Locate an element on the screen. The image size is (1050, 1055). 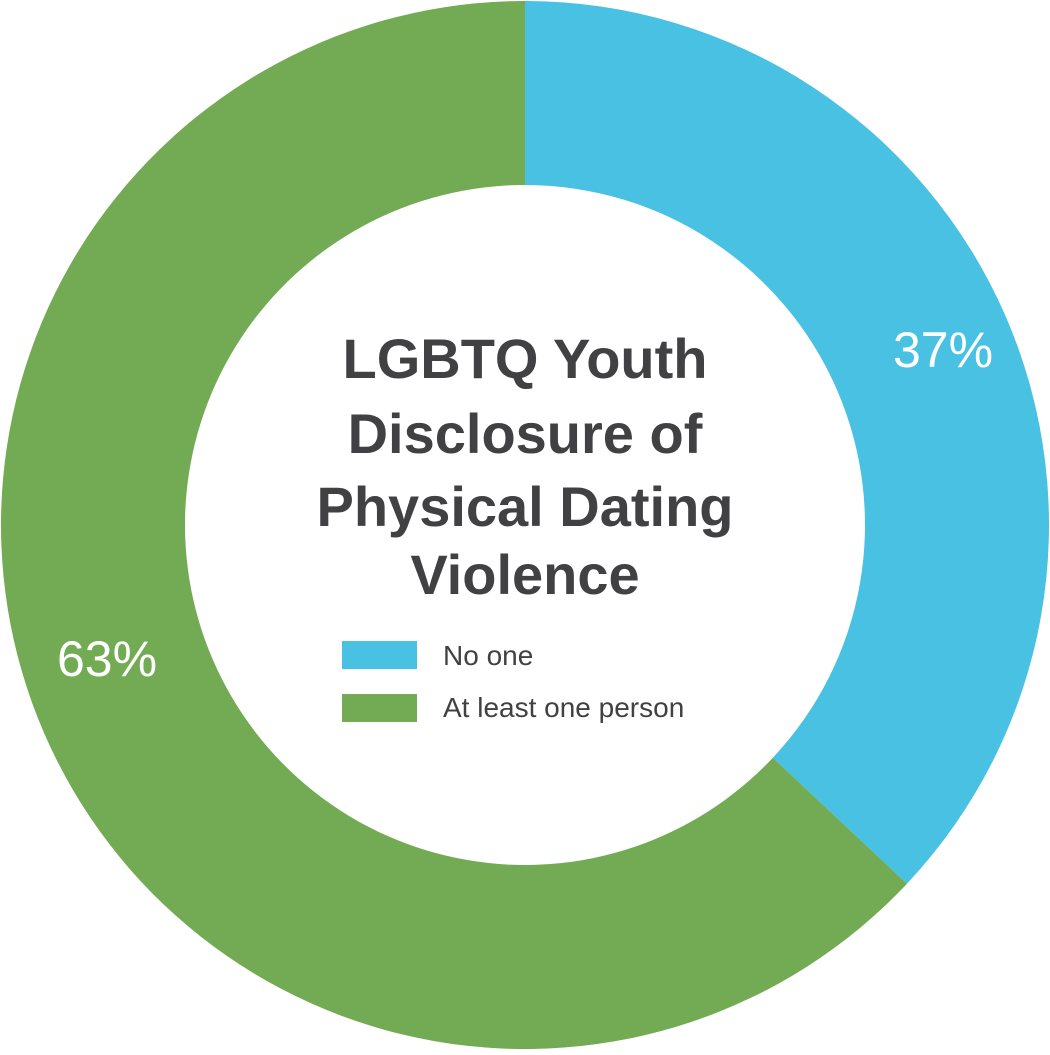
chart-title-line-4: Violence is located at coordinates (524, 574).